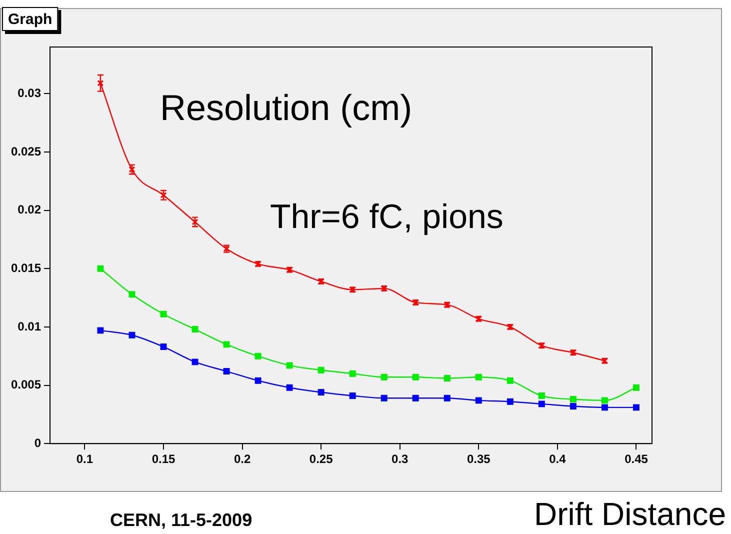 This screenshot has height=534, width=731. What do you see at coordinates (38, 443) in the screenshot?
I see `y-tick-label: 0` at bounding box center [38, 443].